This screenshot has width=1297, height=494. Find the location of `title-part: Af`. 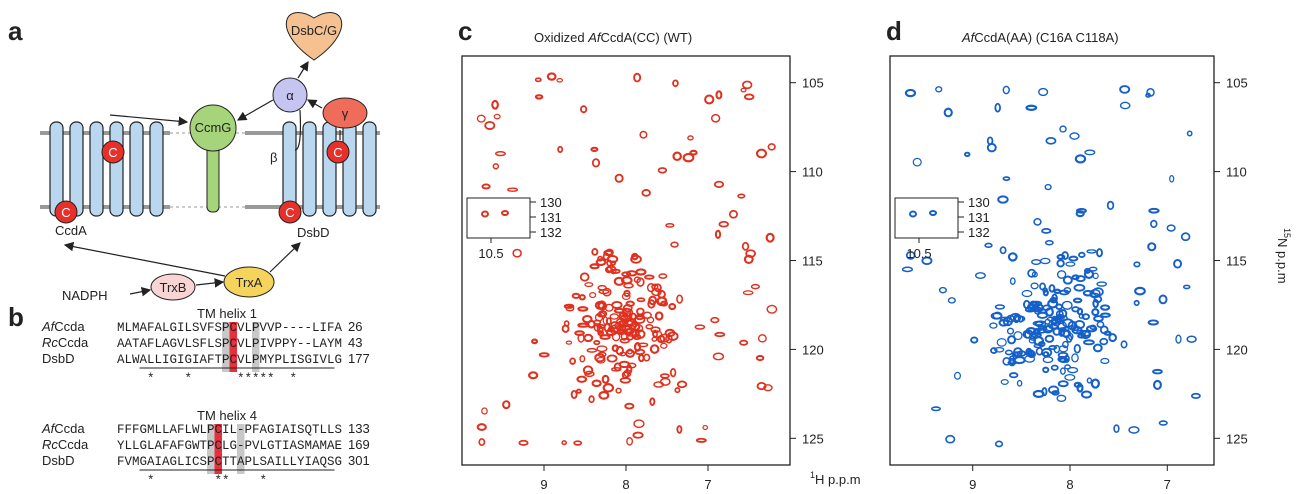

title-part: Af is located at coordinates (968, 37).